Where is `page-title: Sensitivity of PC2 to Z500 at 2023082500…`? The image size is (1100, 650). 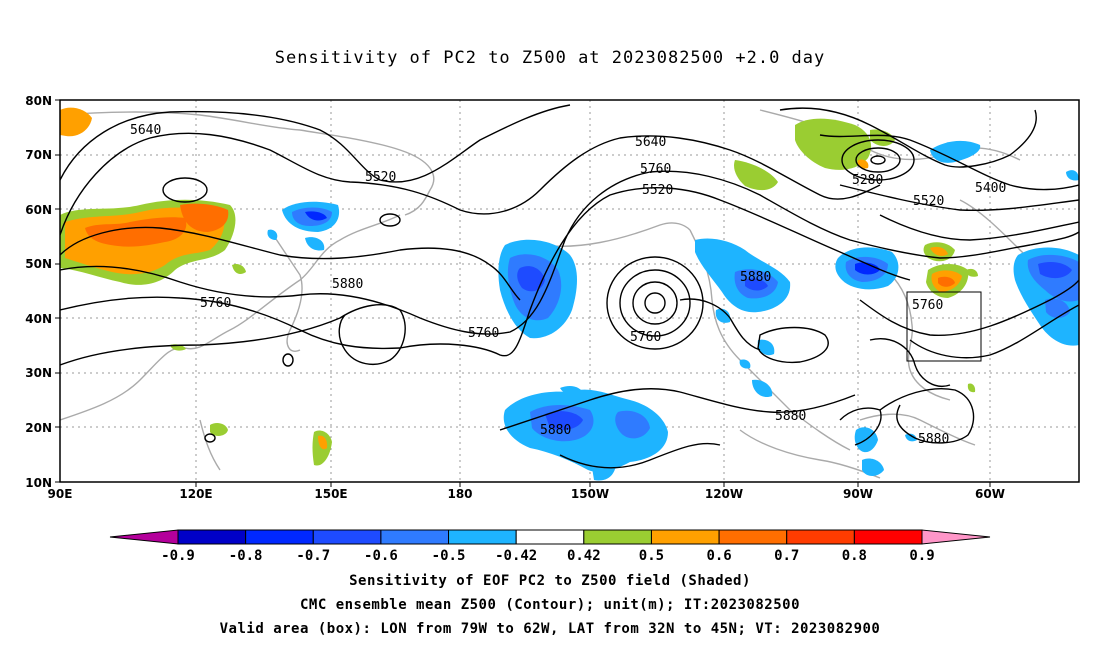 page-title: Sensitivity of PC2 to Z500 at 2023082500… is located at coordinates (550, 58).